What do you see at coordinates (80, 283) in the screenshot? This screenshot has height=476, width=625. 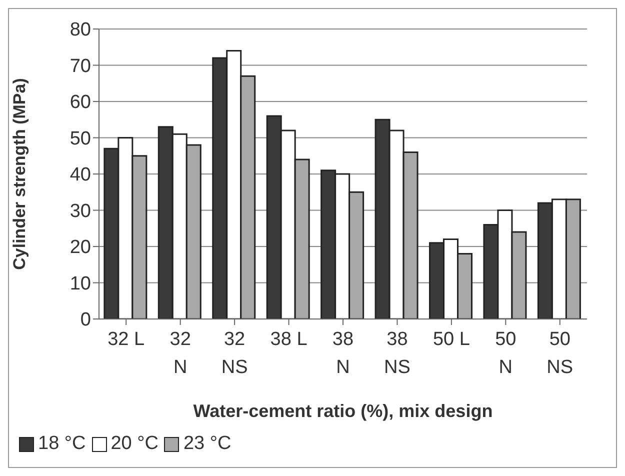 I see `y-tick-label: 10` at bounding box center [80, 283].